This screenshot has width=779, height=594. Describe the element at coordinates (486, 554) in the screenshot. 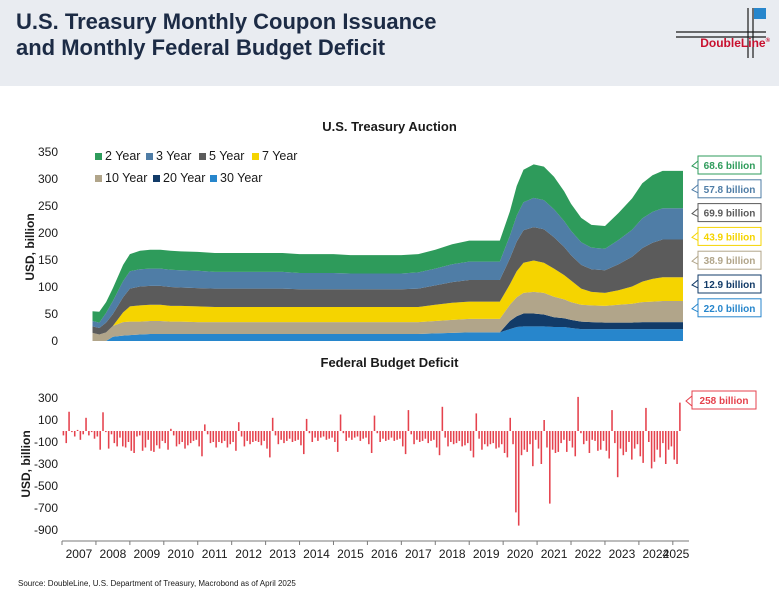

I see `x-tick-label-2019: 2019` at that location.